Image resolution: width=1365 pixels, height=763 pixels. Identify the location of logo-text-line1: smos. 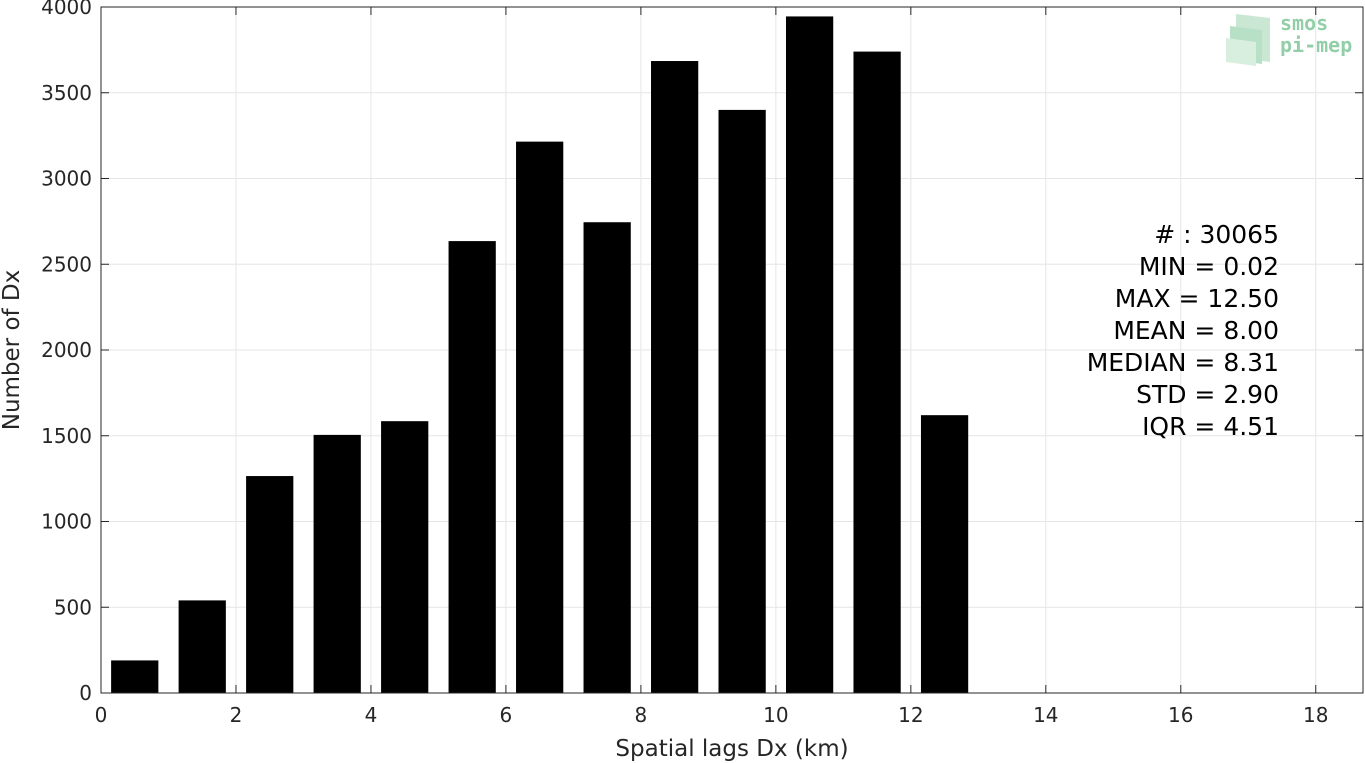
(1304, 23).